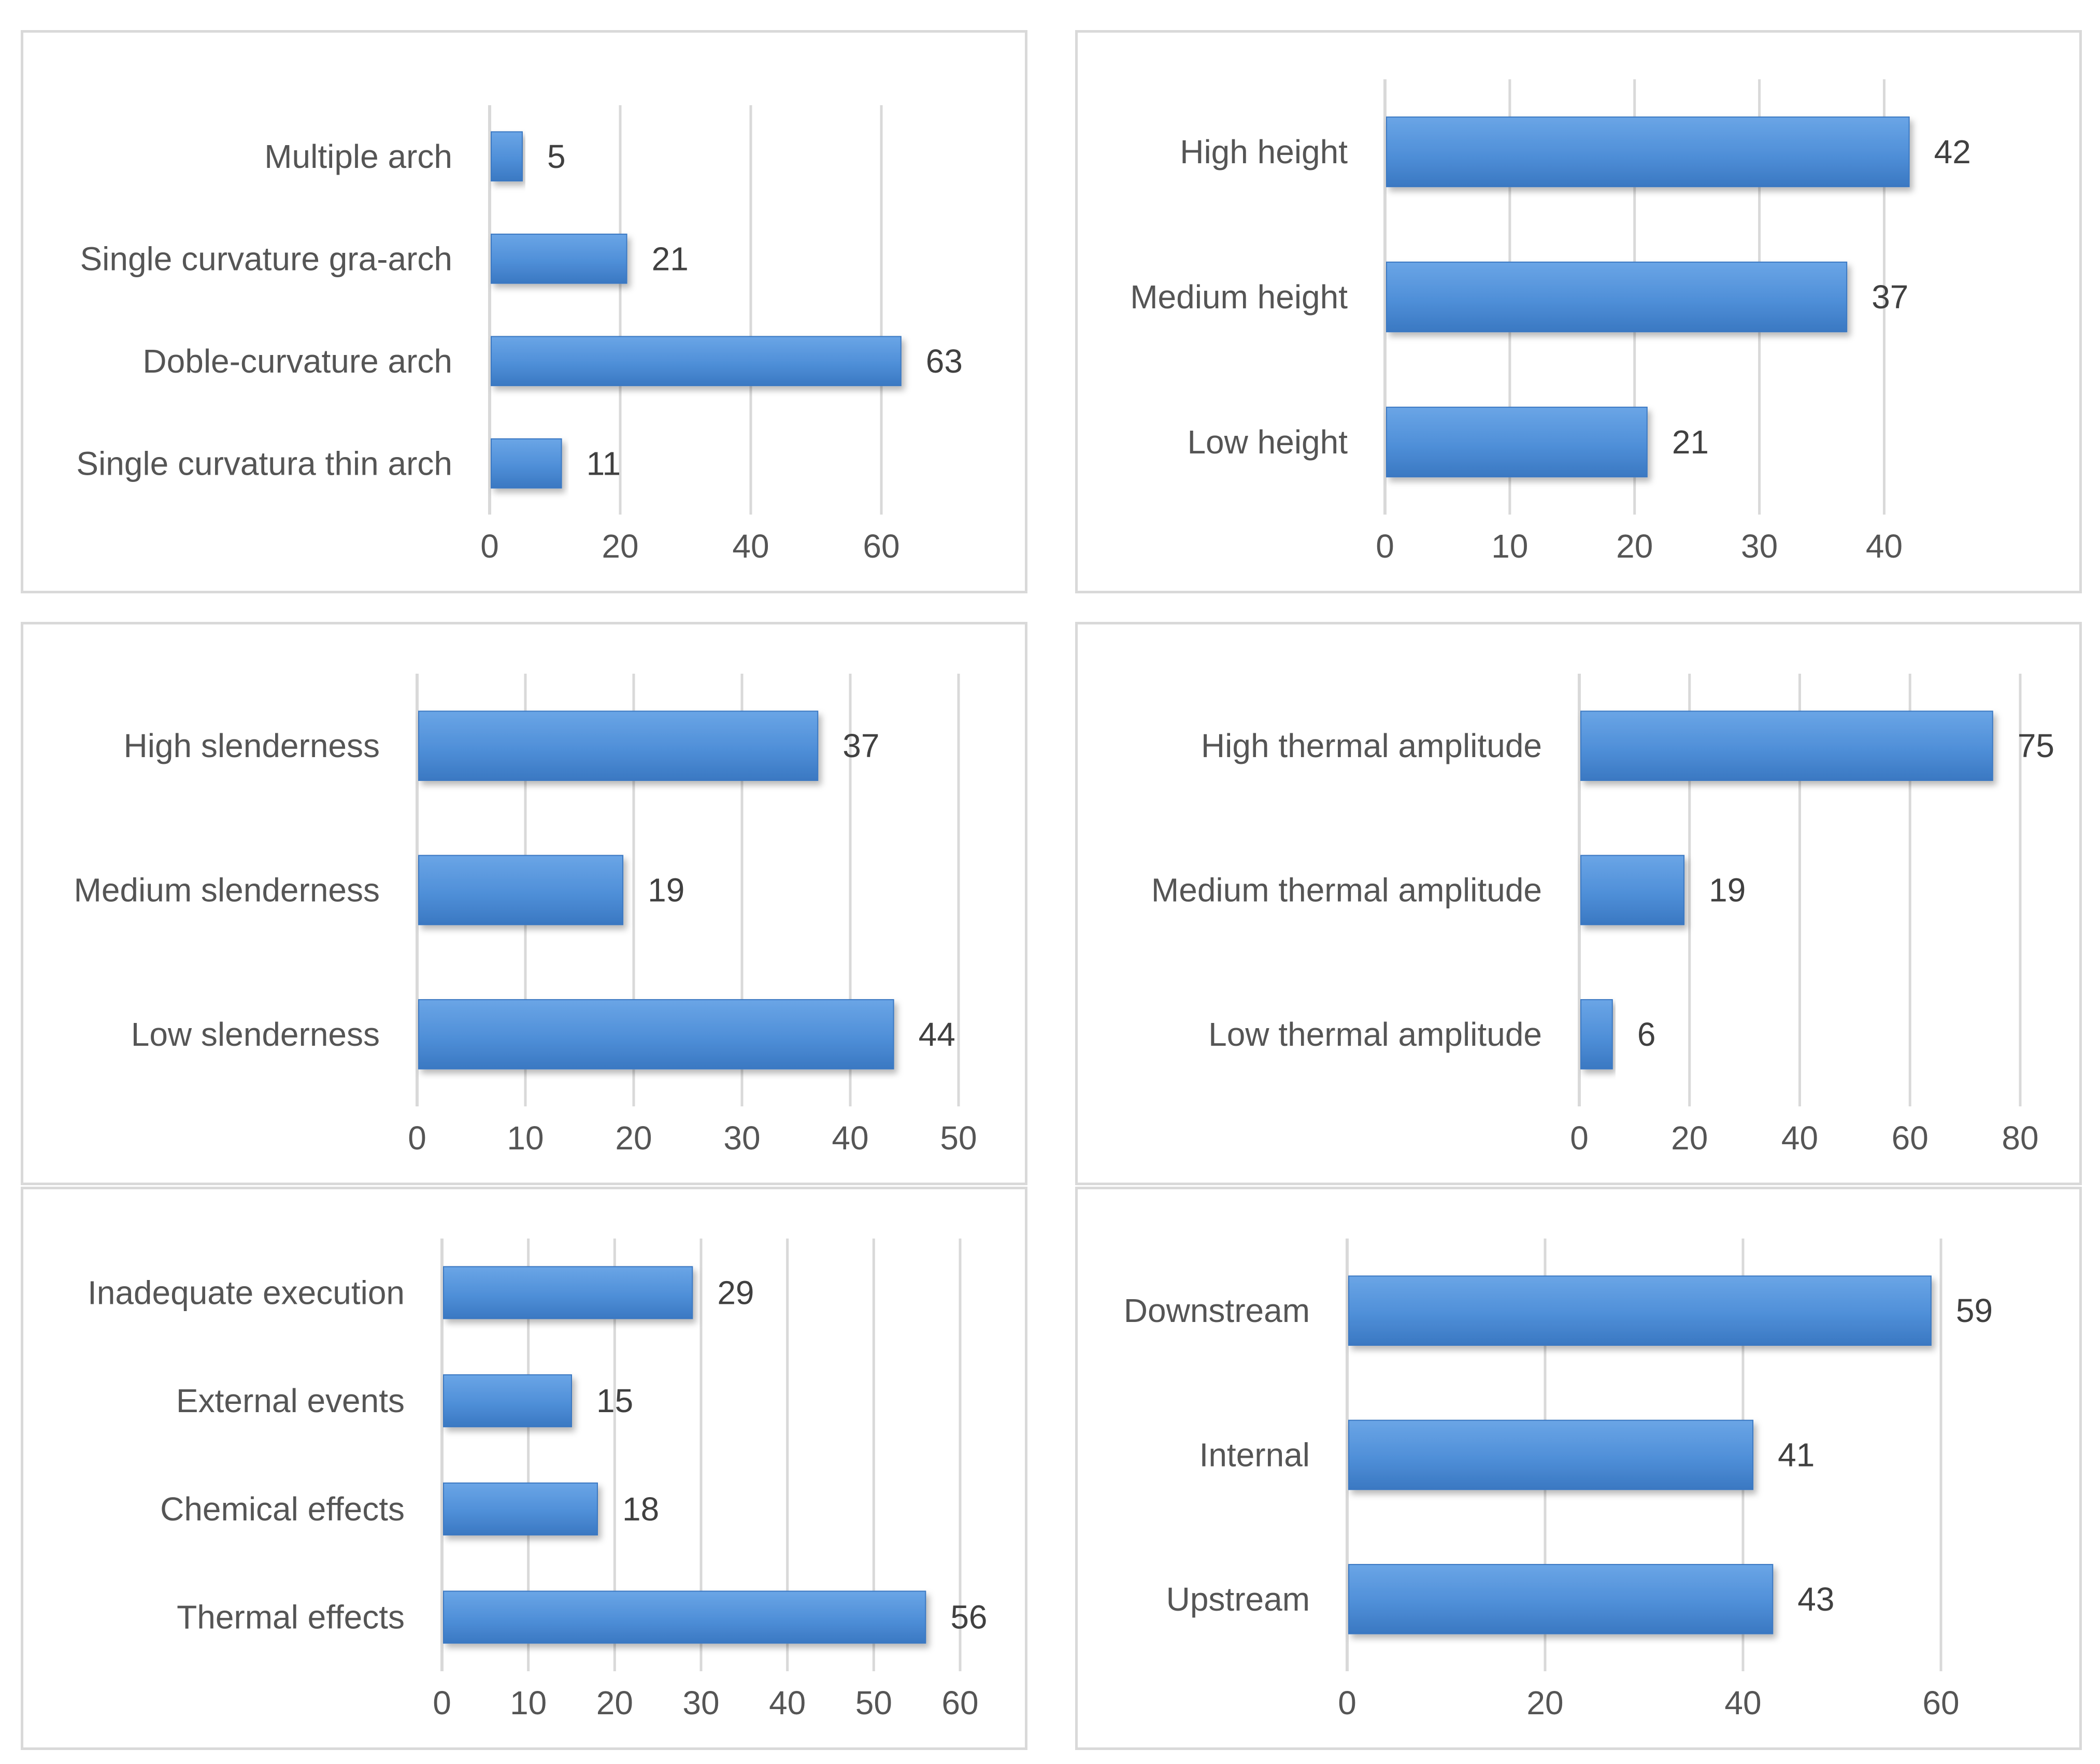 Image resolution: width=2100 pixels, height=1764 pixels. I want to click on data-label: 56, so click(968, 1617).